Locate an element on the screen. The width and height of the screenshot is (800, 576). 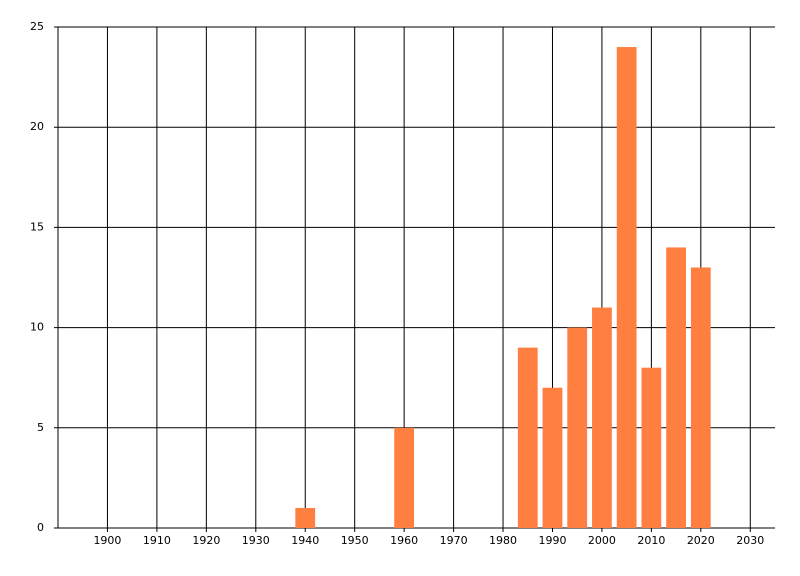
x-tick-label: 2010 is located at coordinates (651, 540).